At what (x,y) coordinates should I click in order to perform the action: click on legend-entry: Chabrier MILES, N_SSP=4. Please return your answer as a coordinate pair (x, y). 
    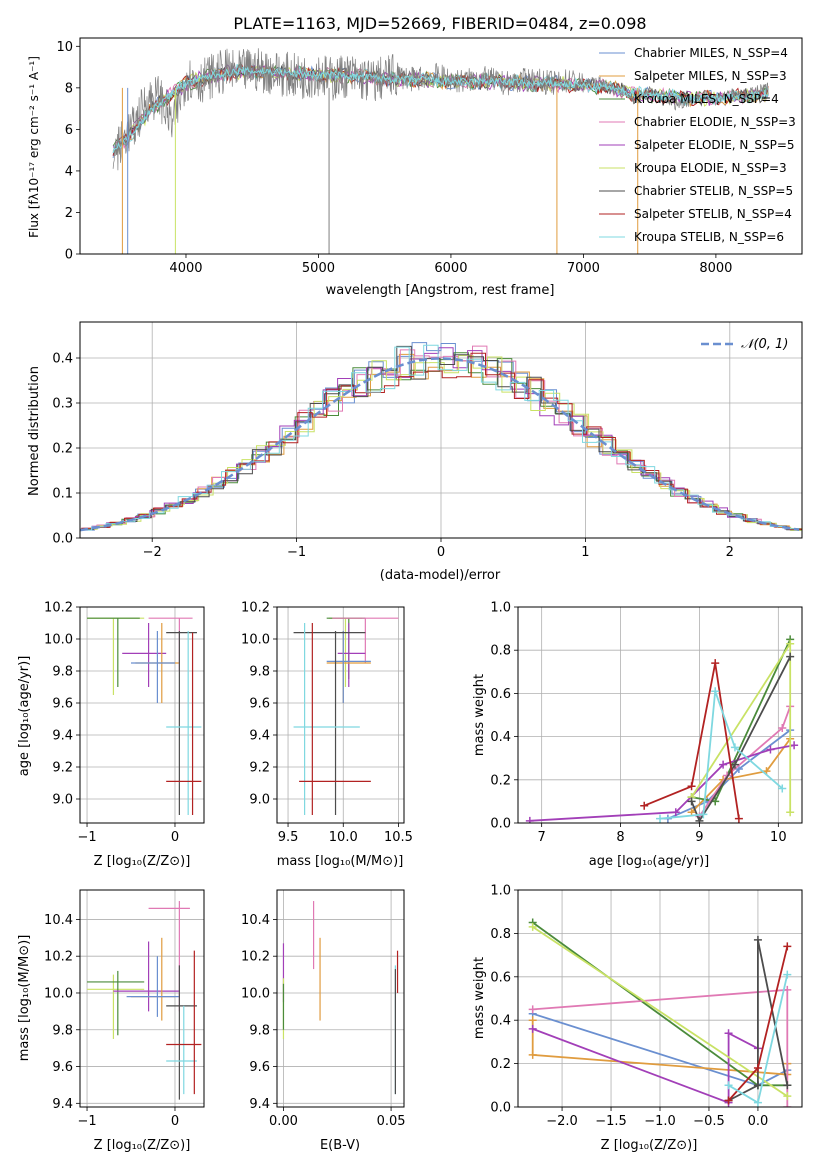
    Looking at the image, I should click on (711, 53).